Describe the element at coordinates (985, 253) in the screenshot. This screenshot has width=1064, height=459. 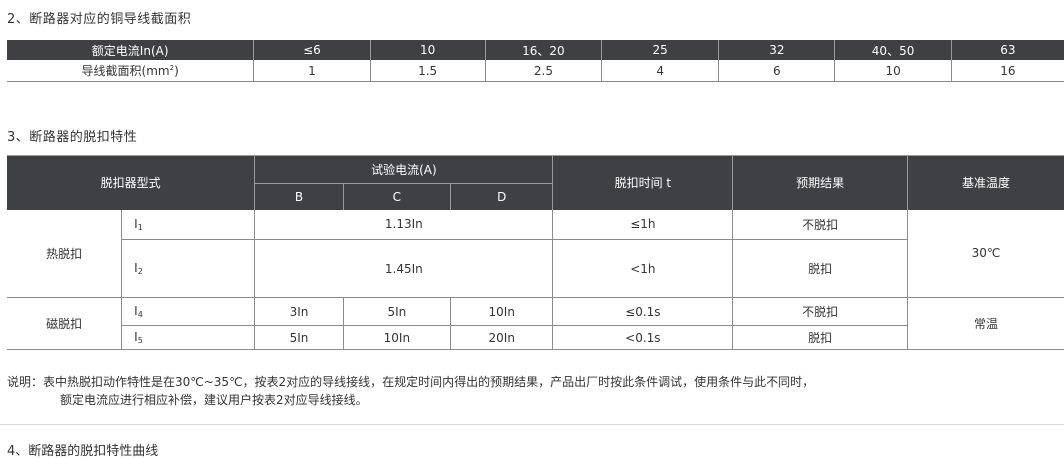
I see `reference-temp-value: 30℃` at that location.